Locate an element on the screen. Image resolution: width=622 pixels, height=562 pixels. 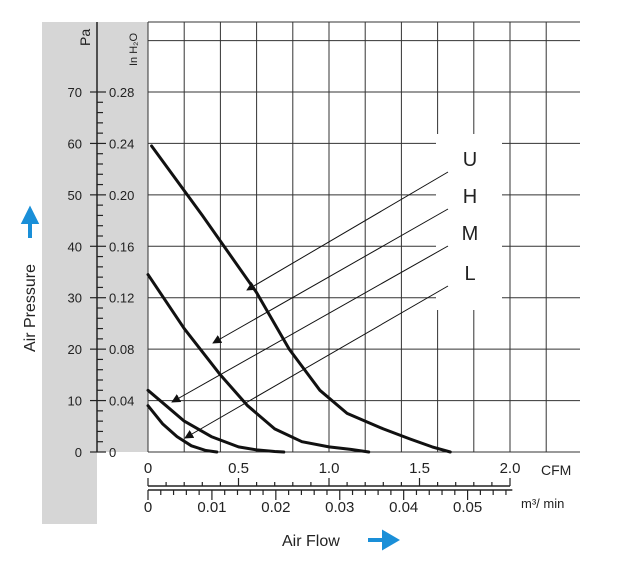
secondary-axis-band is located at coordinates (338, 506).